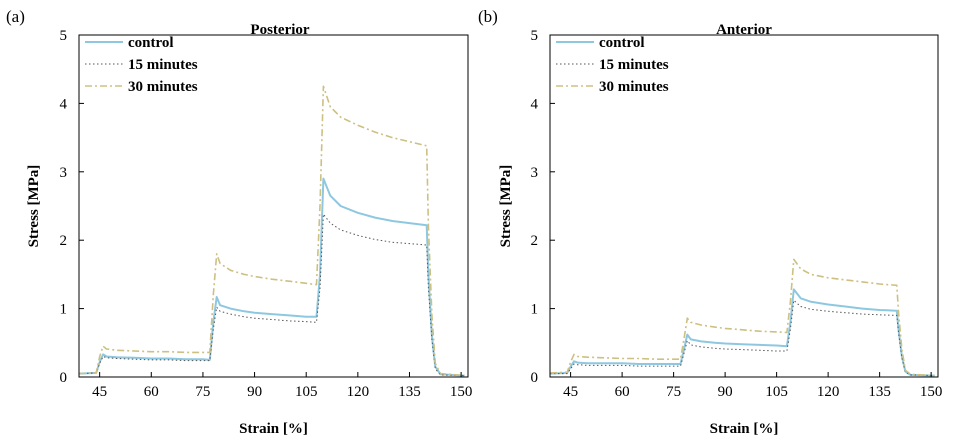 This screenshot has width=957, height=439. What do you see at coordinates (488, 16) in the screenshot?
I see `panel-label: (b)` at bounding box center [488, 16].